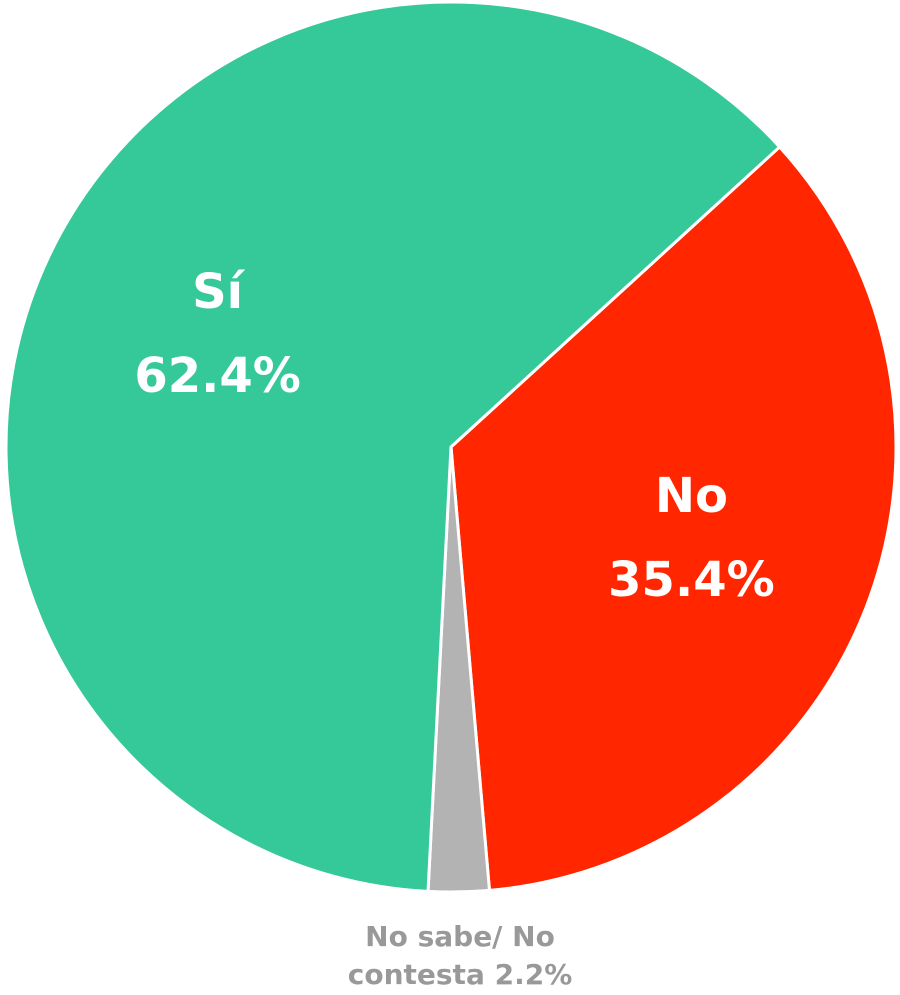 The height and width of the screenshot is (995, 900). Describe the element at coordinates (217, 376) in the screenshot. I see `slice-value-label: 62.4%` at that location.